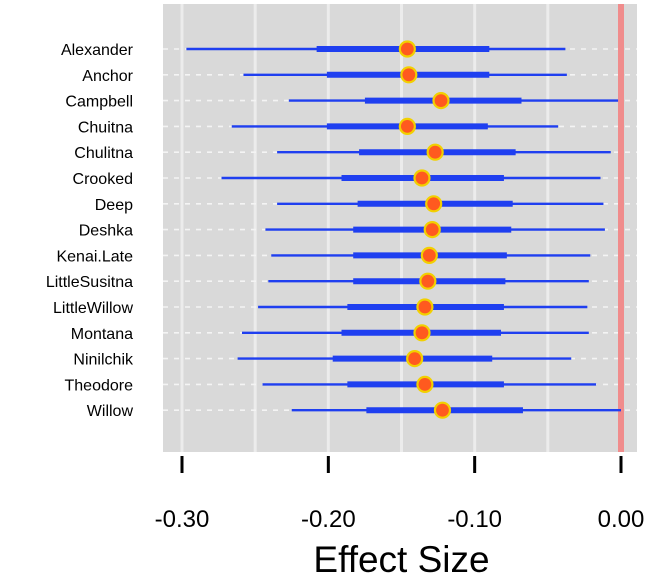  I want to click on x-tick-label: -0.10, so click(474, 519).